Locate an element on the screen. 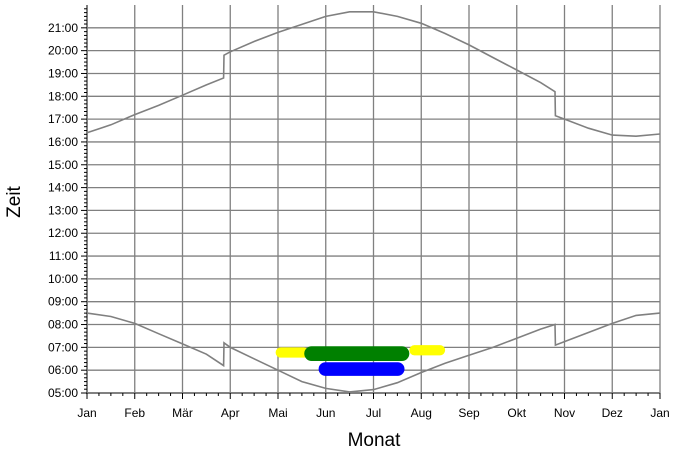  y-tick-label: 15:00 is located at coordinates (63, 165).